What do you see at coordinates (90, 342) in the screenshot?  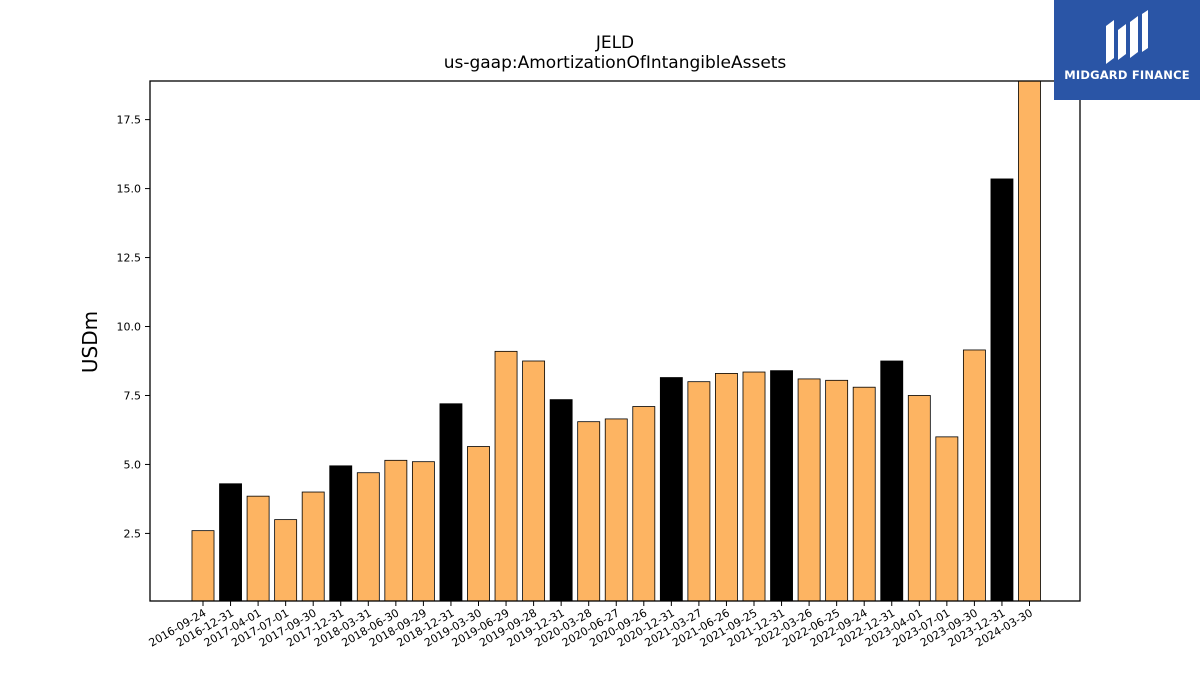 I see `y-axis-label: USDm` at bounding box center [90, 342].